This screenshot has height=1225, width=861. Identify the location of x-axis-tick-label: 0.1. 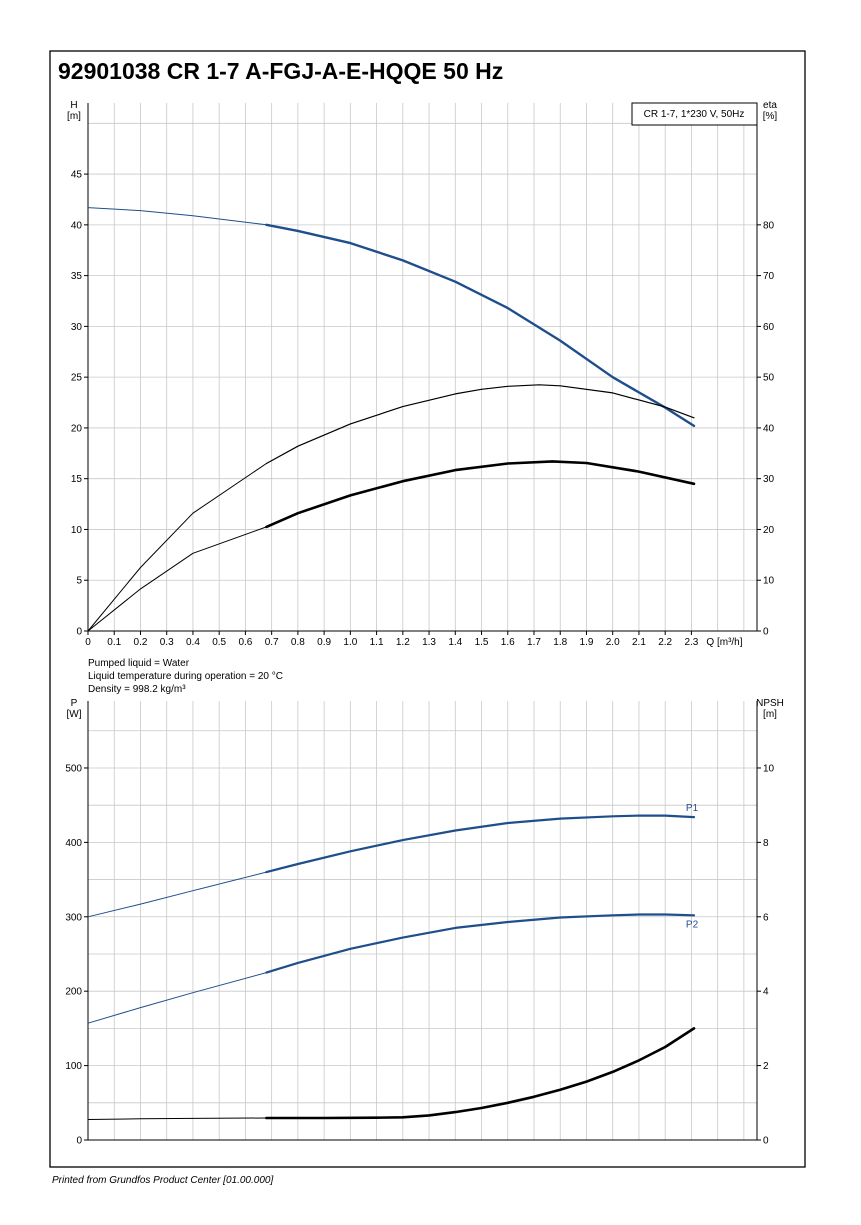
(114, 642).